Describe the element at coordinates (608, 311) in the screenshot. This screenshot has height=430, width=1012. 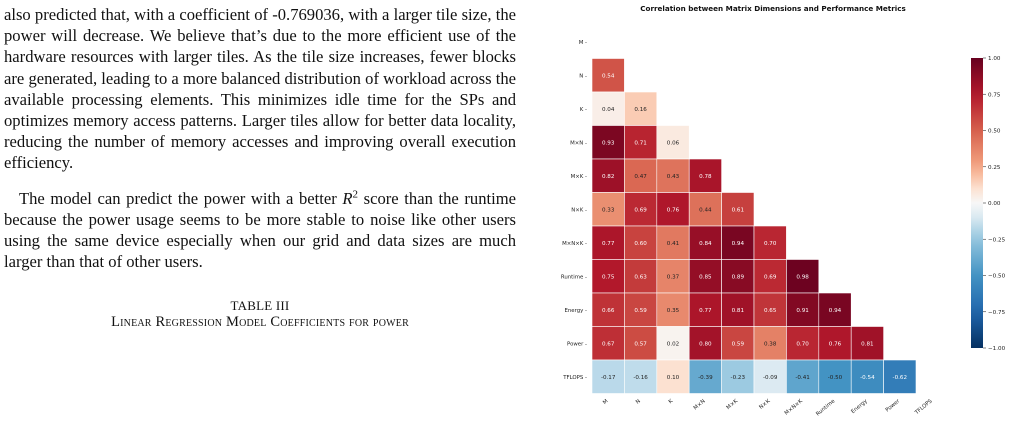
I see `cell-value-label: 0.66` at that location.